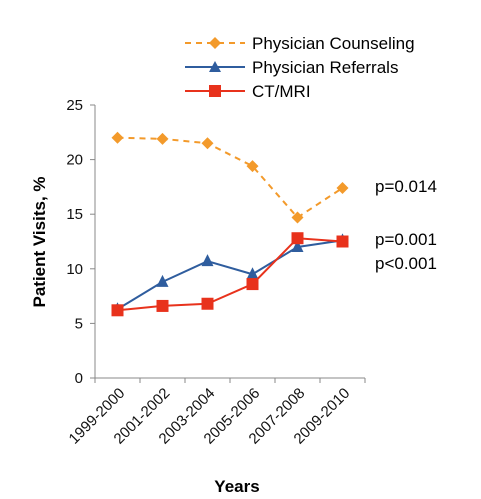 This screenshot has height=499, width=481. I want to click on legend-item-physician-referrals: Physician Referrals, so click(291, 67).